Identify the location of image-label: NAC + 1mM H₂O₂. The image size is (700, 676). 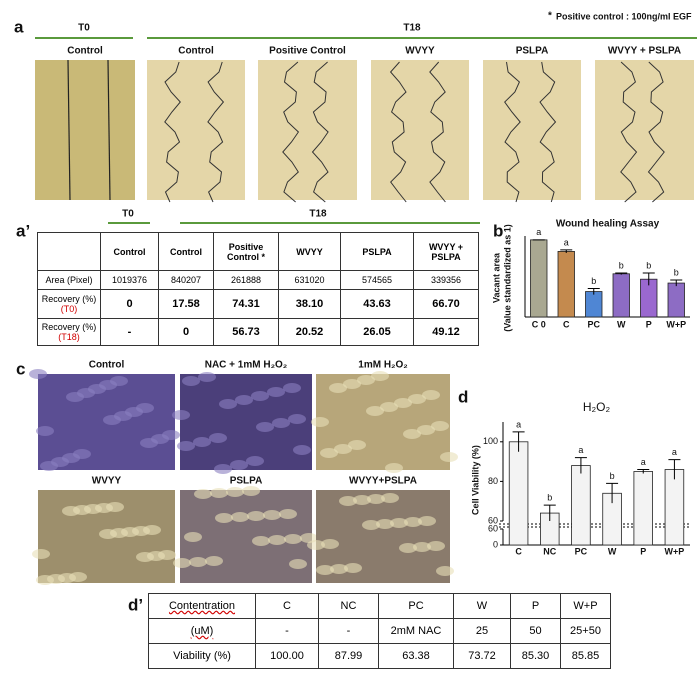
(246, 365).